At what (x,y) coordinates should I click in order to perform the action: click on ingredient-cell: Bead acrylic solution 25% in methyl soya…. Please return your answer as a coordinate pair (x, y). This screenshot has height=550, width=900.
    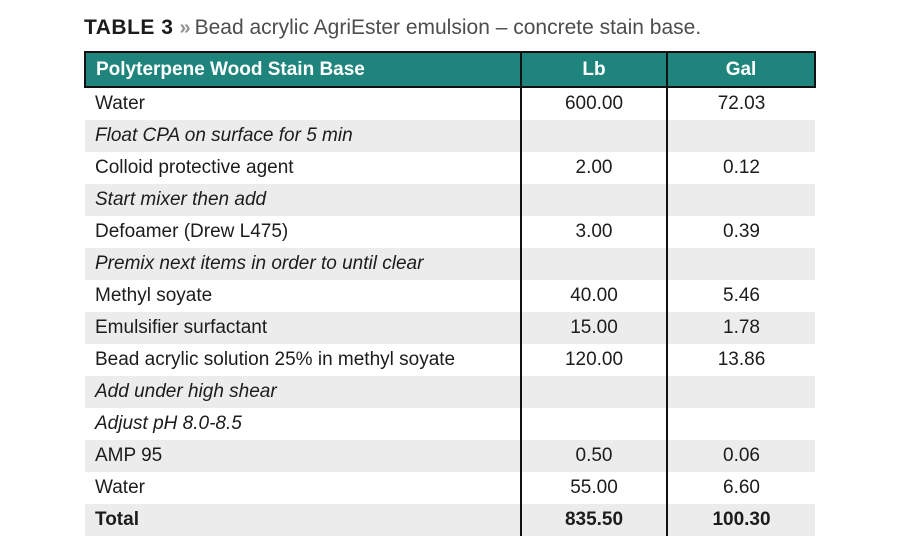
    Looking at the image, I should click on (303, 360).